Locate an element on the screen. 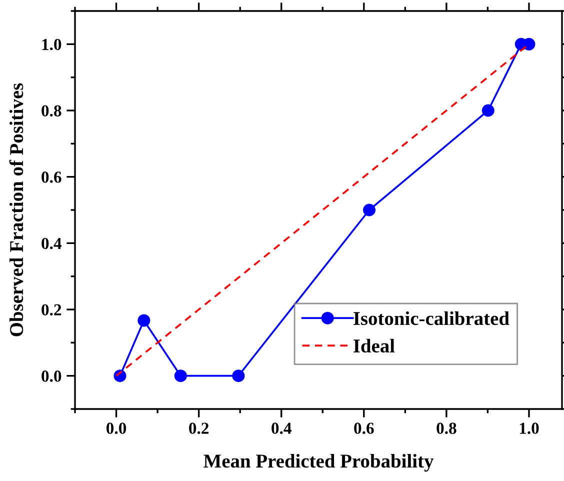  x-tick-label: 0.0 is located at coordinates (116, 428).